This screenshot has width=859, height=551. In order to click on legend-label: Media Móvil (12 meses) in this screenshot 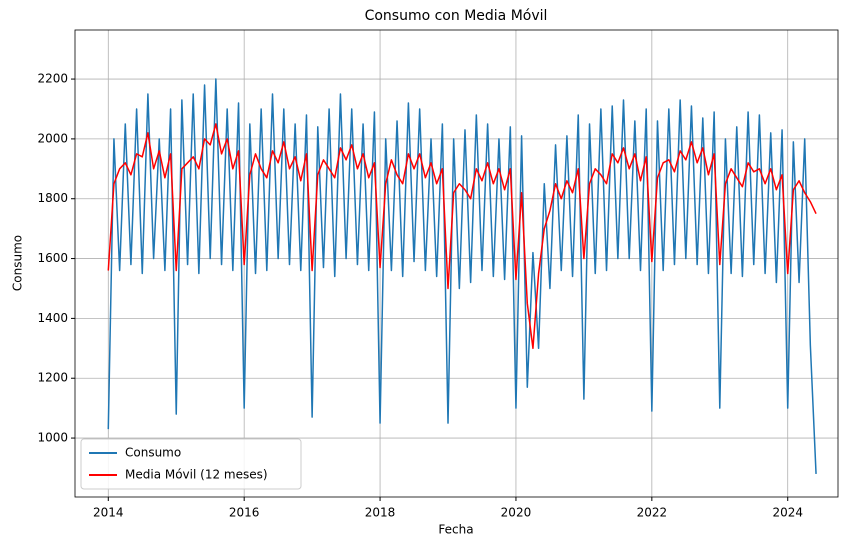, I will do `click(196, 475)`.